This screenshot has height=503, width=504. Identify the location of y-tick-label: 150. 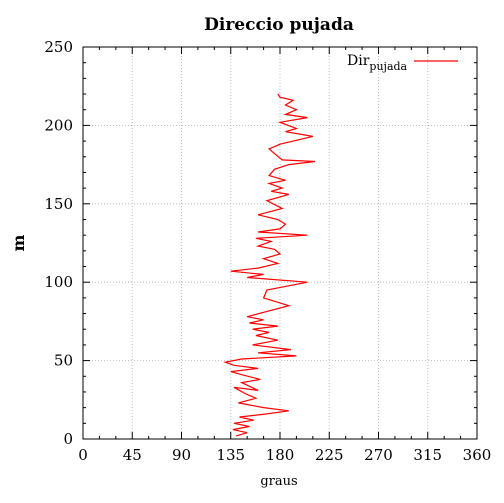
(58, 204).